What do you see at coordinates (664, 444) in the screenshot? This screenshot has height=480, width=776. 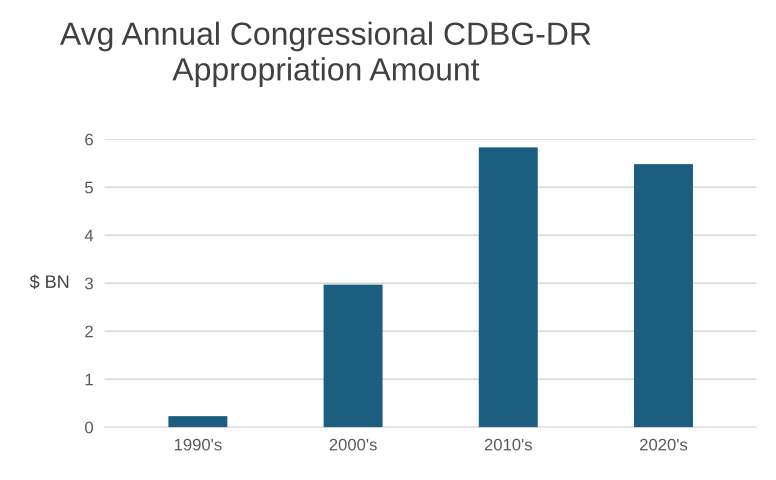 I see `x-tick-label: 2020's` at bounding box center [664, 444].